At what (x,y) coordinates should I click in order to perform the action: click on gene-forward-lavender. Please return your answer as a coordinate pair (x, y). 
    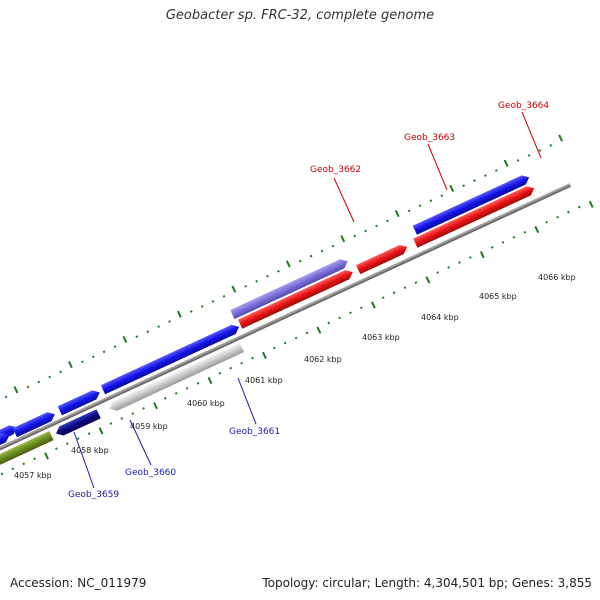
    Looking at the image, I should click on (289, 288).